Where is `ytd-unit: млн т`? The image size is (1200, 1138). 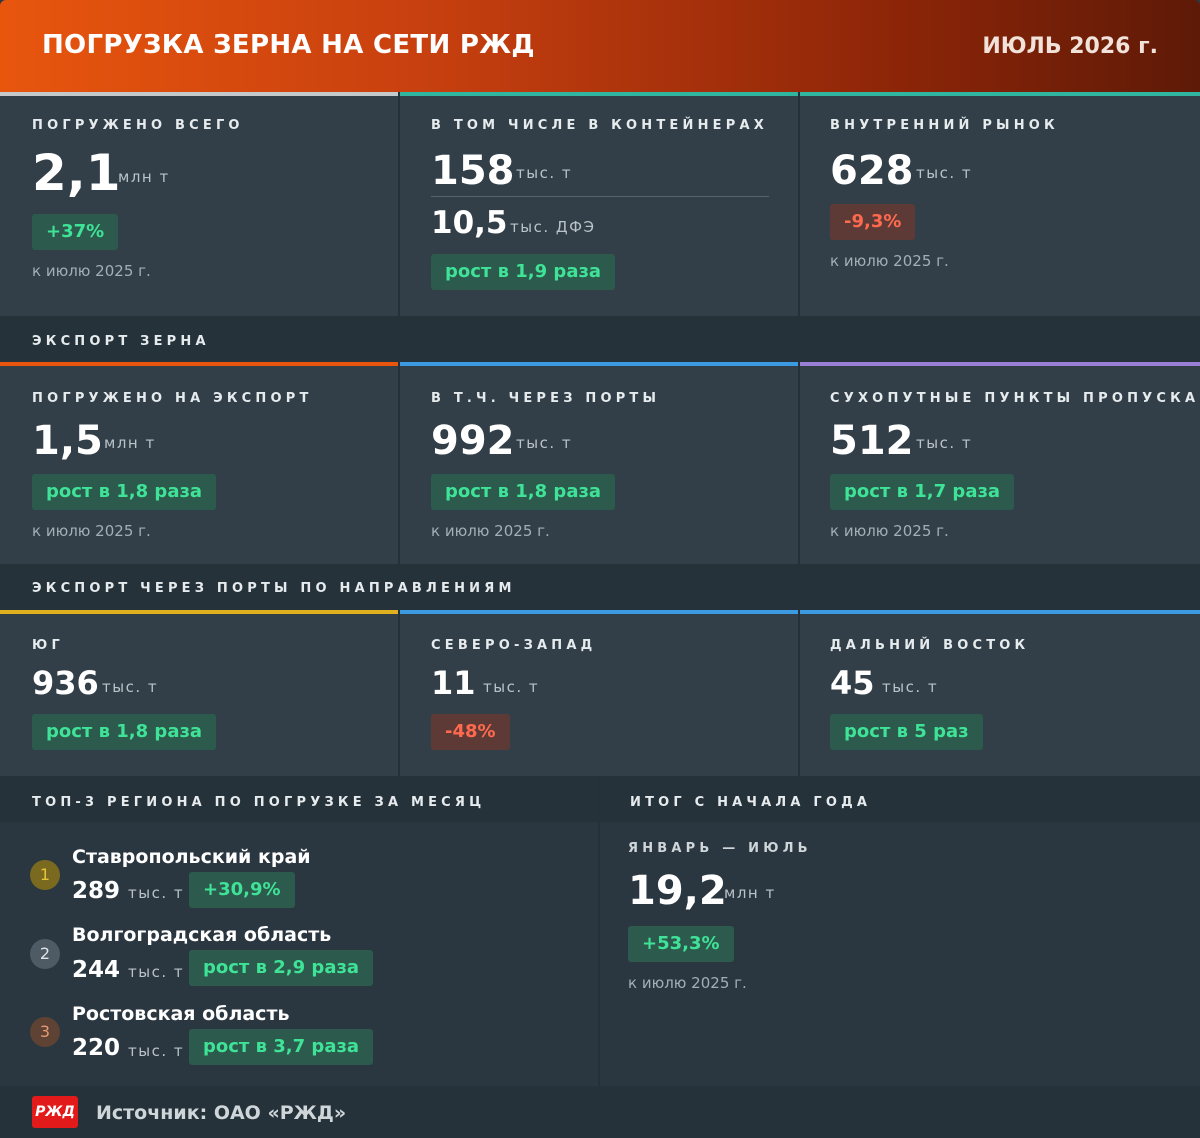
ytd-unit: млн т is located at coordinates (750, 893).